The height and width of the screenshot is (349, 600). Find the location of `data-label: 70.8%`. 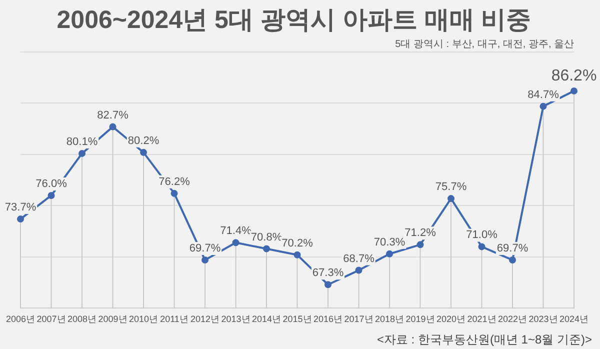

data-label: 70.8% is located at coordinates (266, 237).